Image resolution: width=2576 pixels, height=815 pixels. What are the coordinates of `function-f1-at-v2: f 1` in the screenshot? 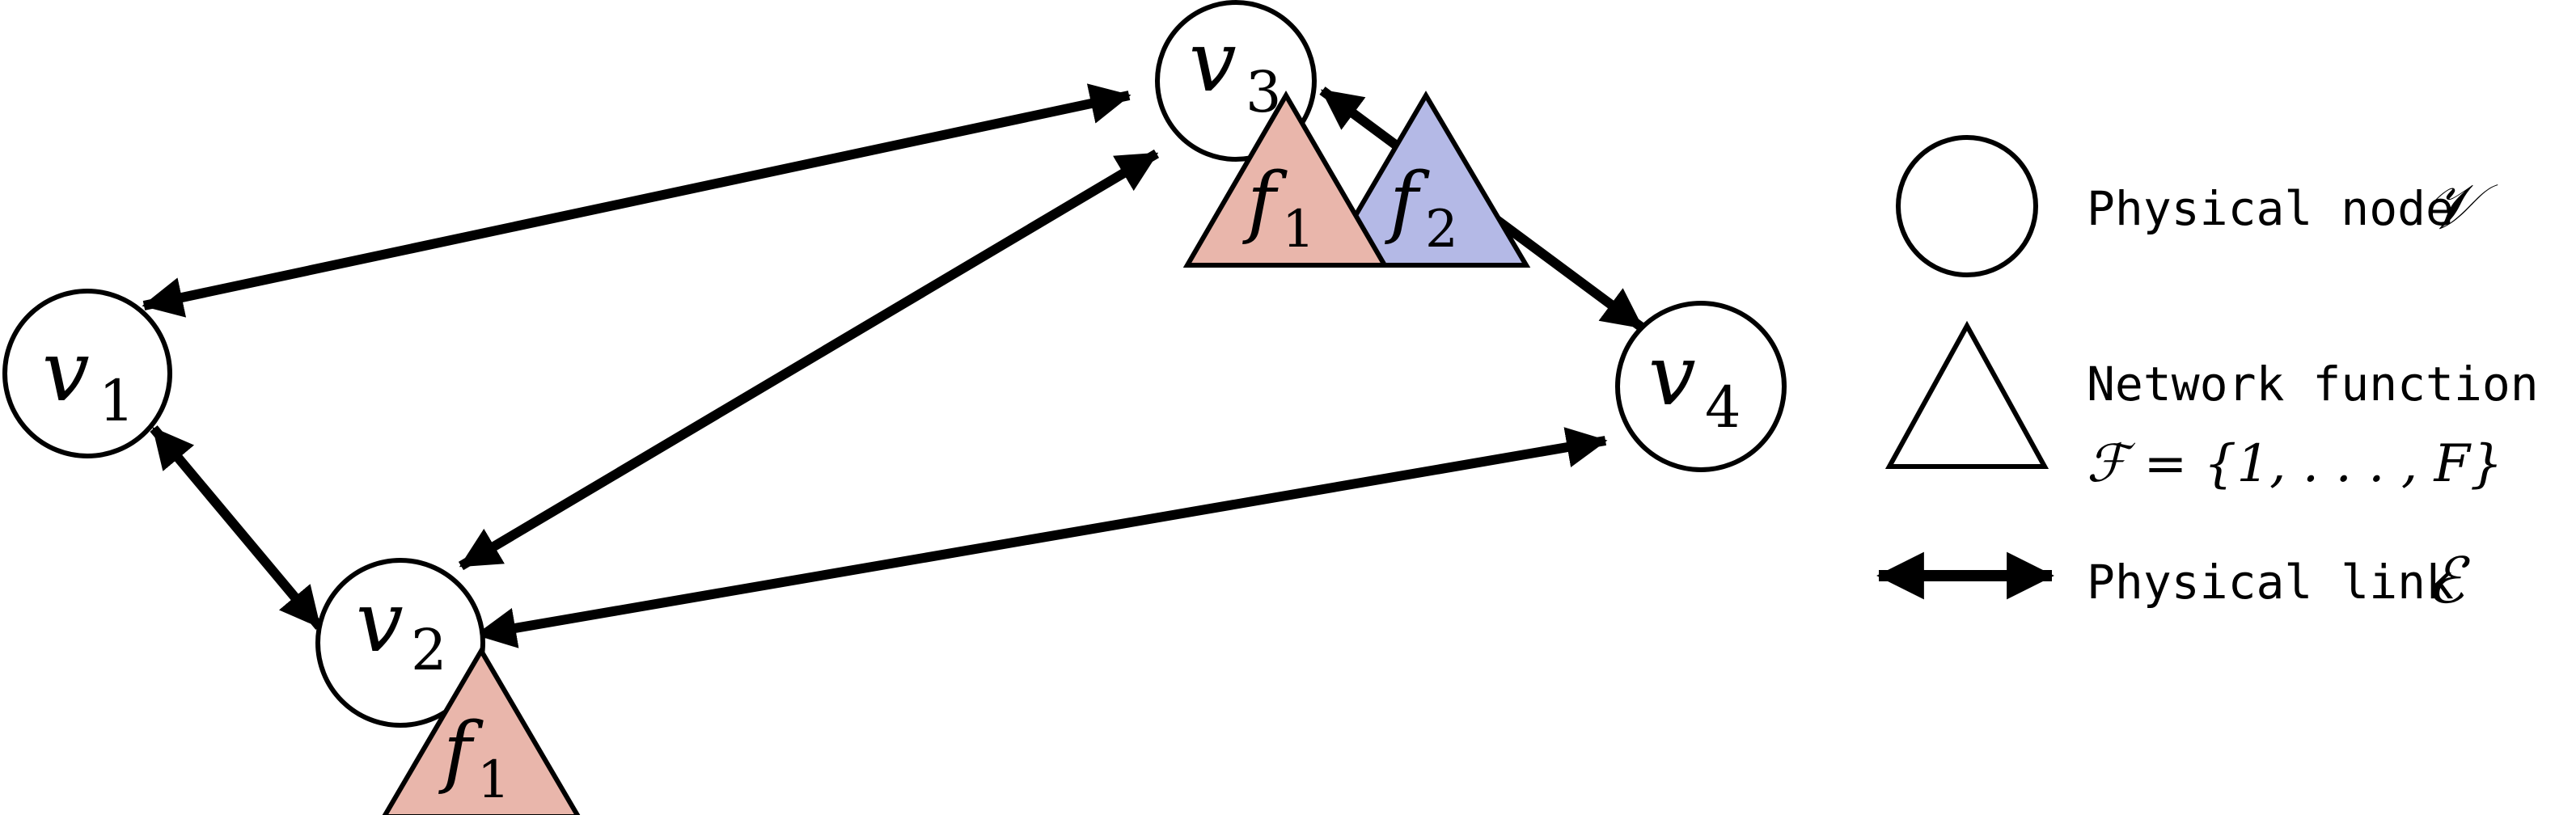 It's located at (481, 730).